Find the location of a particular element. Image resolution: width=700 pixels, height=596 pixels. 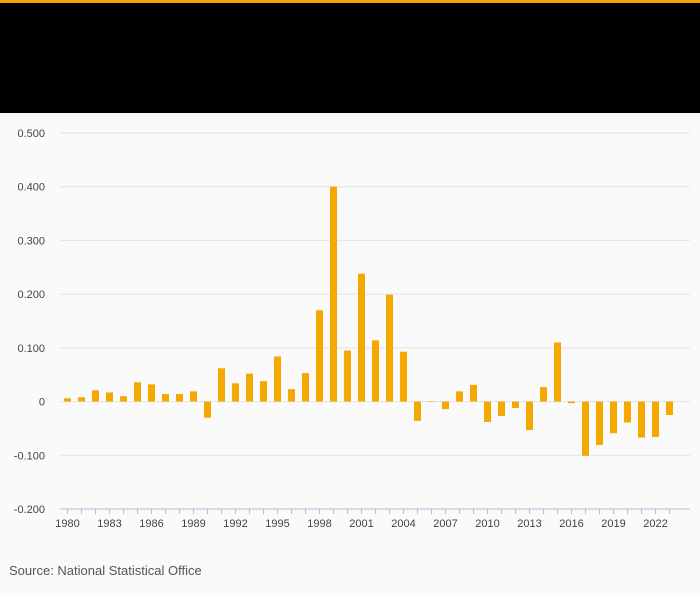

y-tick-label: 0.200 is located at coordinates (31, 295).